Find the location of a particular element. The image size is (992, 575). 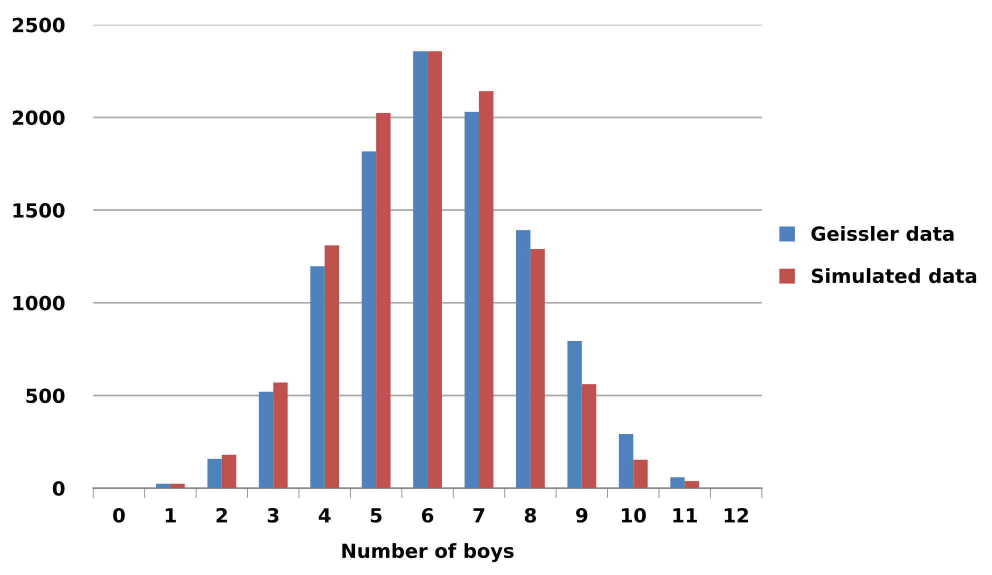

x-tick-label: 8 is located at coordinates (530, 515).